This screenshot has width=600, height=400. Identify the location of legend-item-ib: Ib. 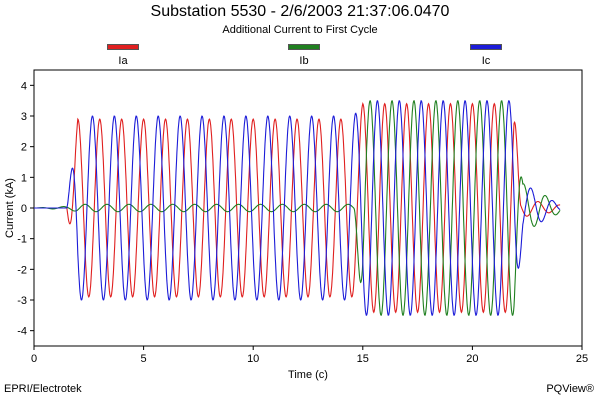
(304, 55).